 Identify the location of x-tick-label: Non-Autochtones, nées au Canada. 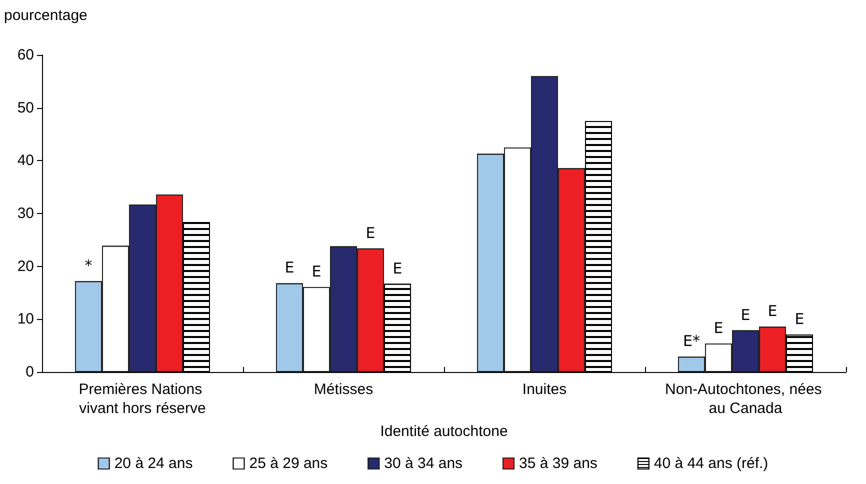
(745, 399).